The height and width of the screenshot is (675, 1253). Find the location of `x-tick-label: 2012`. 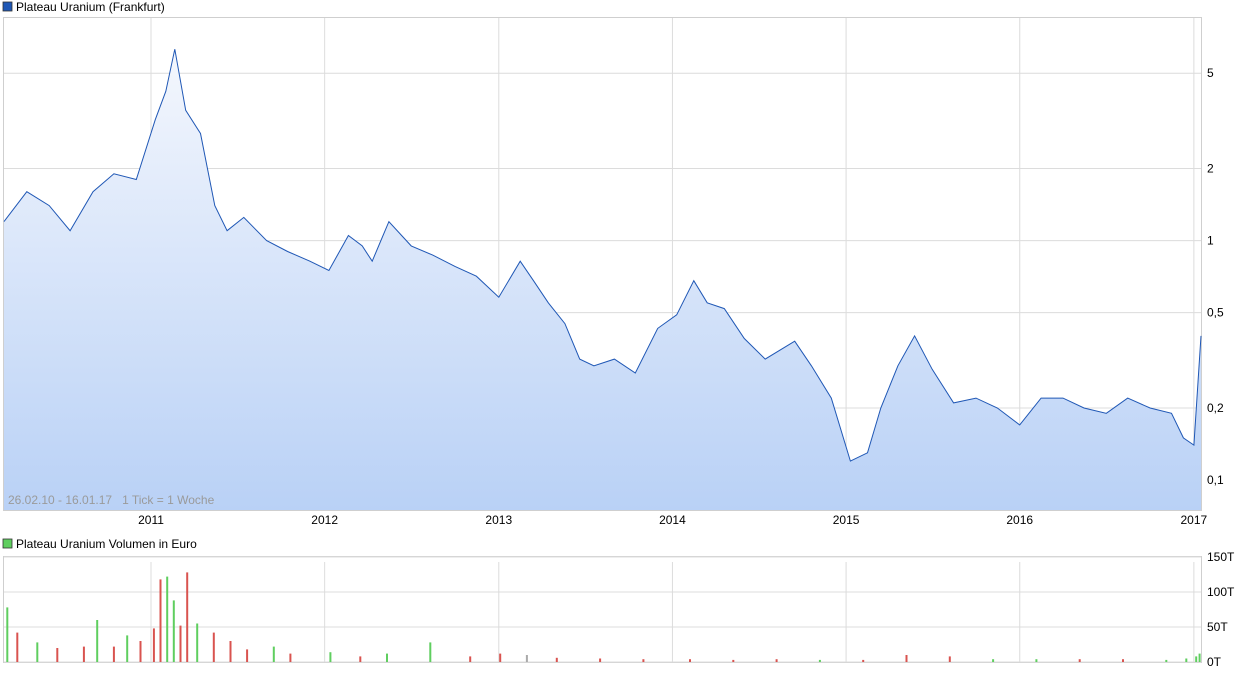

x-tick-label: 2012 is located at coordinates (324, 520).